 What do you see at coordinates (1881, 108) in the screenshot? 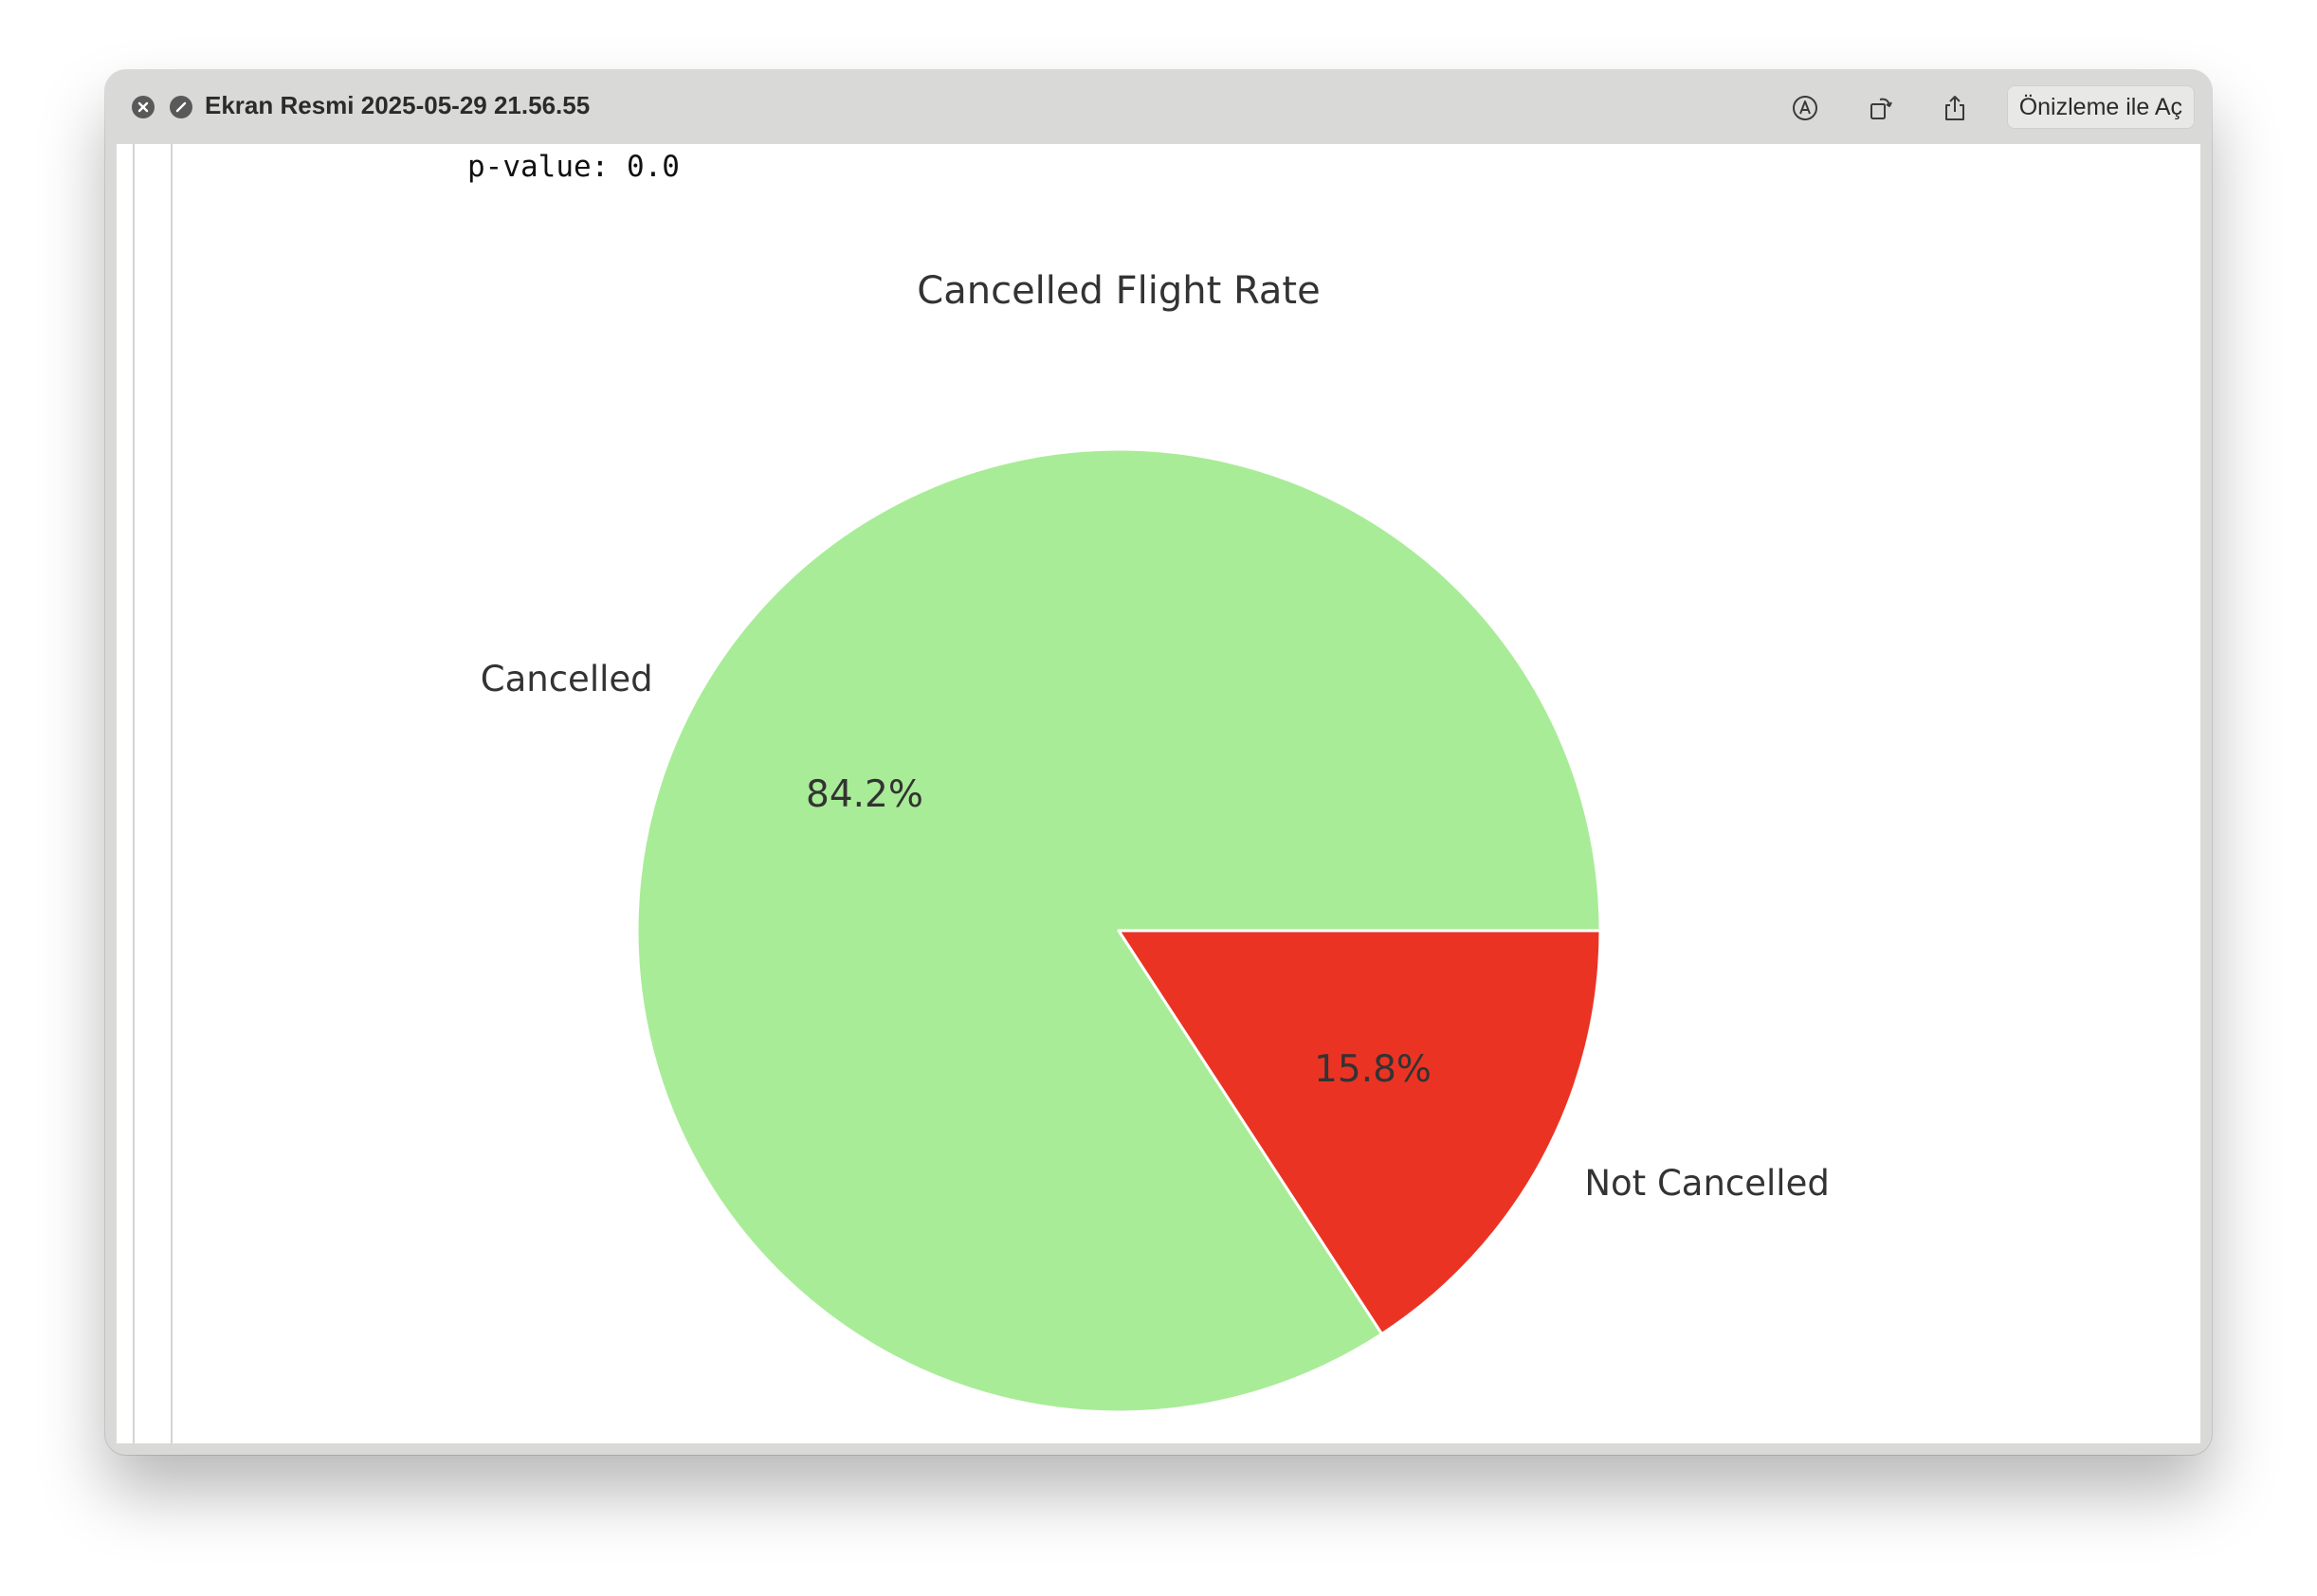
I see `rotate-icon` at bounding box center [1881, 108].